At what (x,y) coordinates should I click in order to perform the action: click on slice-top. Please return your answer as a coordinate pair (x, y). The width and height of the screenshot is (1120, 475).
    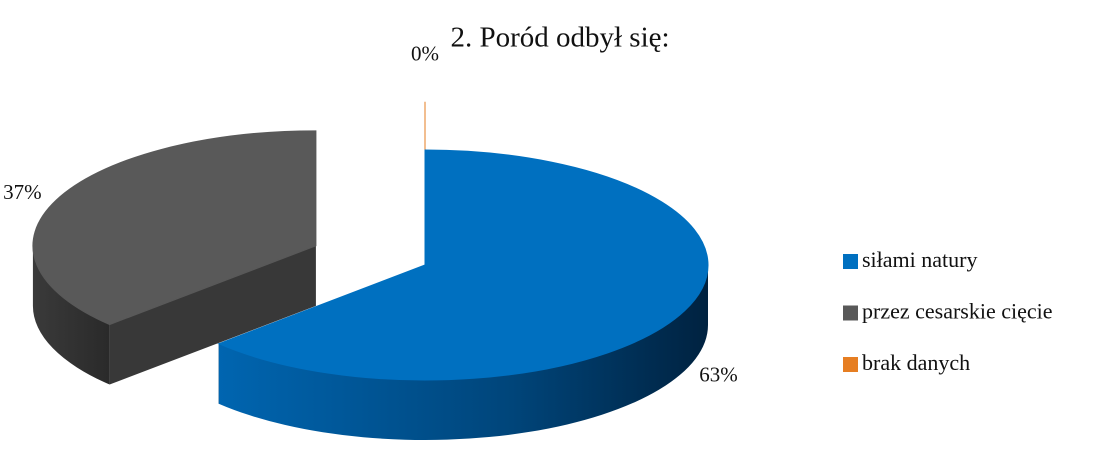
    Looking at the image, I should click on (174, 228).